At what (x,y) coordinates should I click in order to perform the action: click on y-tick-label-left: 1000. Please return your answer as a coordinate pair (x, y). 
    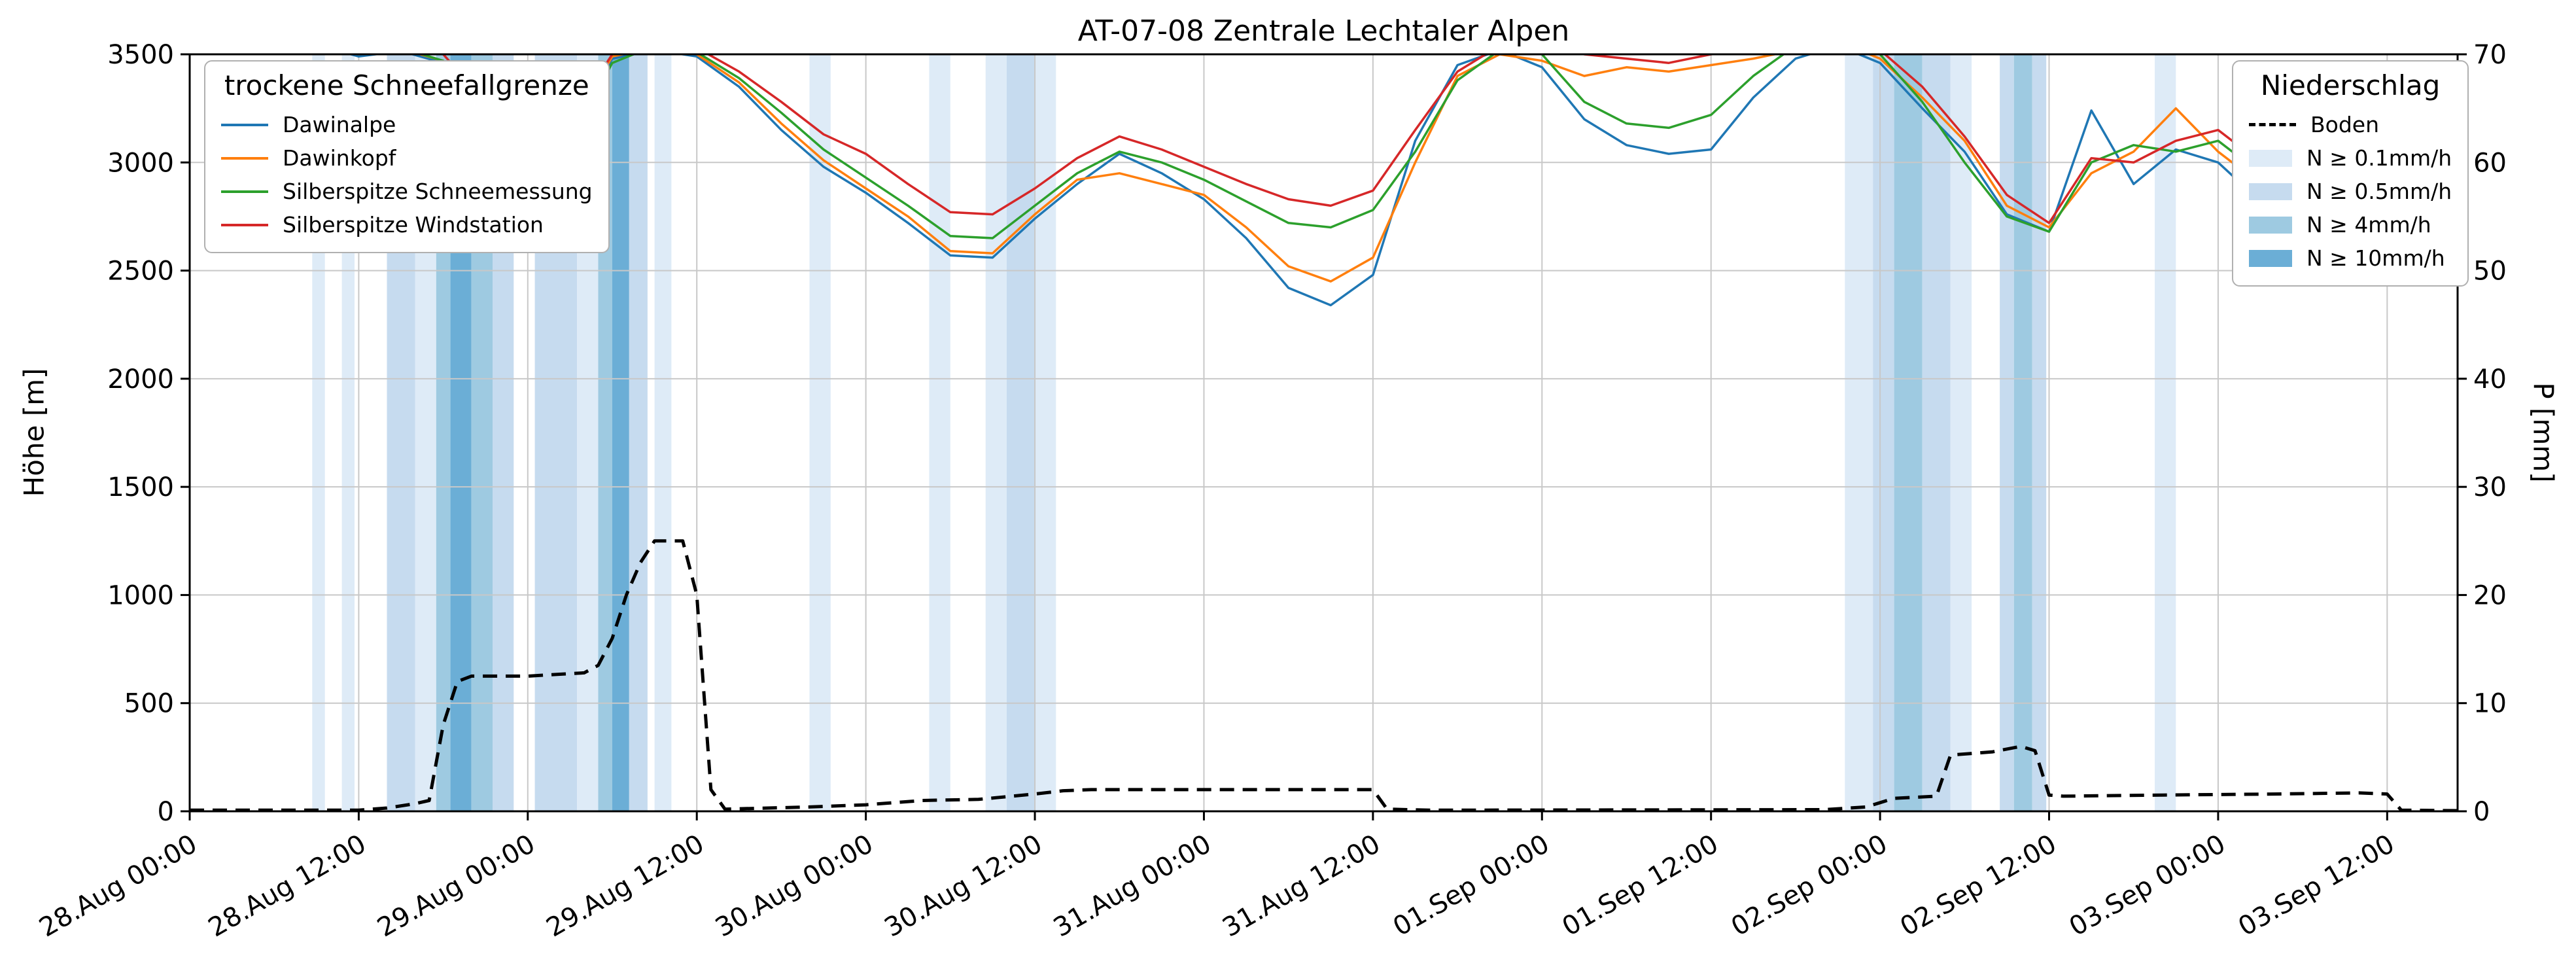
    Looking at the image, I should click on (140, 595).